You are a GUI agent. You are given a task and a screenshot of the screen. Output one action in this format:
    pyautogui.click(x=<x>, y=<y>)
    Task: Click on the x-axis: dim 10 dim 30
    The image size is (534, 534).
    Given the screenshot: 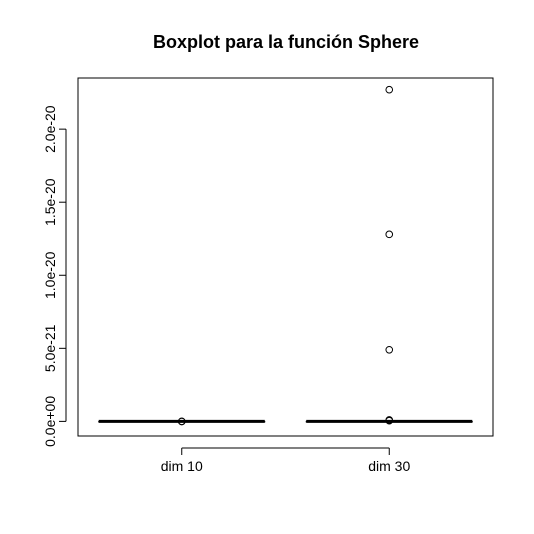 What is the action you would take?
    pyautogui.click(x=285, y=460)
    